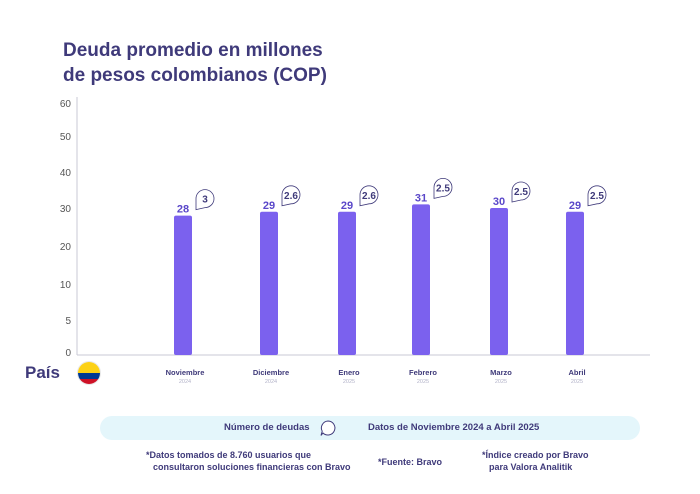 Image resolution: width=700 pixels, height=494 pixels. Describe the element at coordinates (531, 467) in the screenshot. I see `index-note-line-2: para Valora Analitik` at that location.